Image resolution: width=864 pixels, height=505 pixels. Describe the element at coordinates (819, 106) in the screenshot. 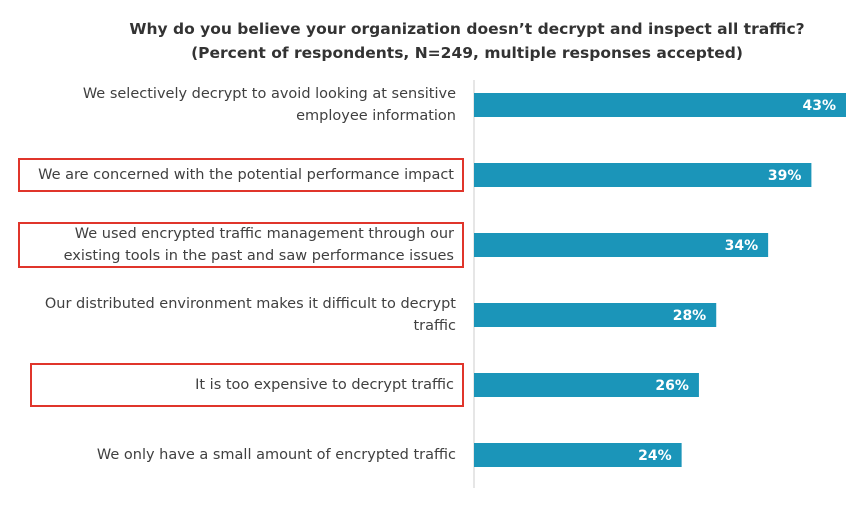

I see `value-label: 43%` at that location.